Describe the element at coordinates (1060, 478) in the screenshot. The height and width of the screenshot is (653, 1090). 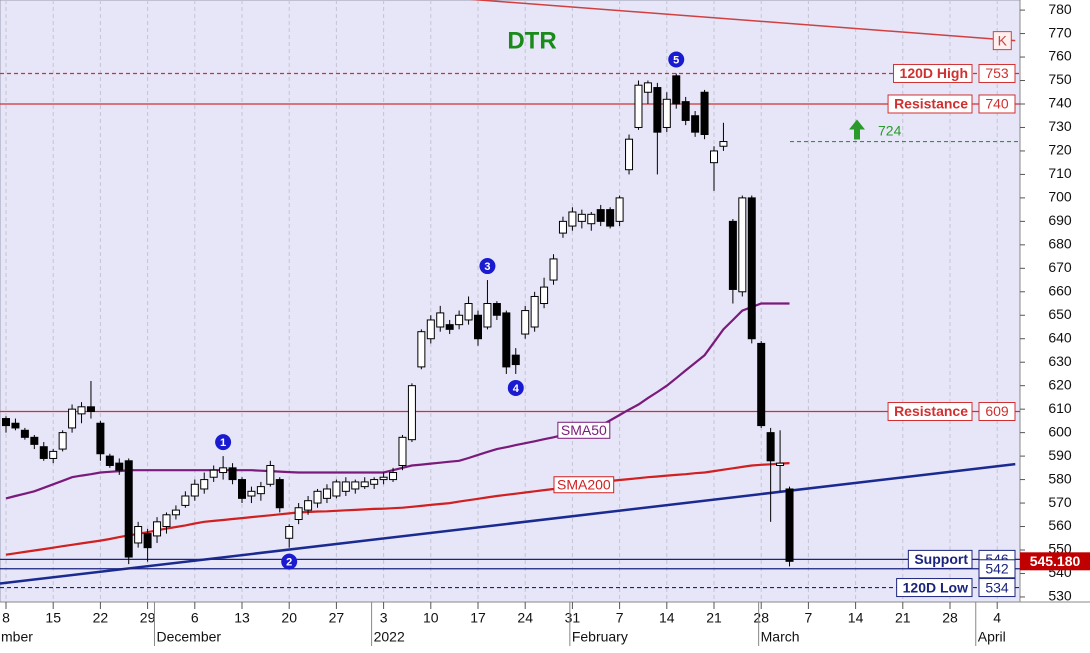
I see `y-tick-label: 580` at that location.